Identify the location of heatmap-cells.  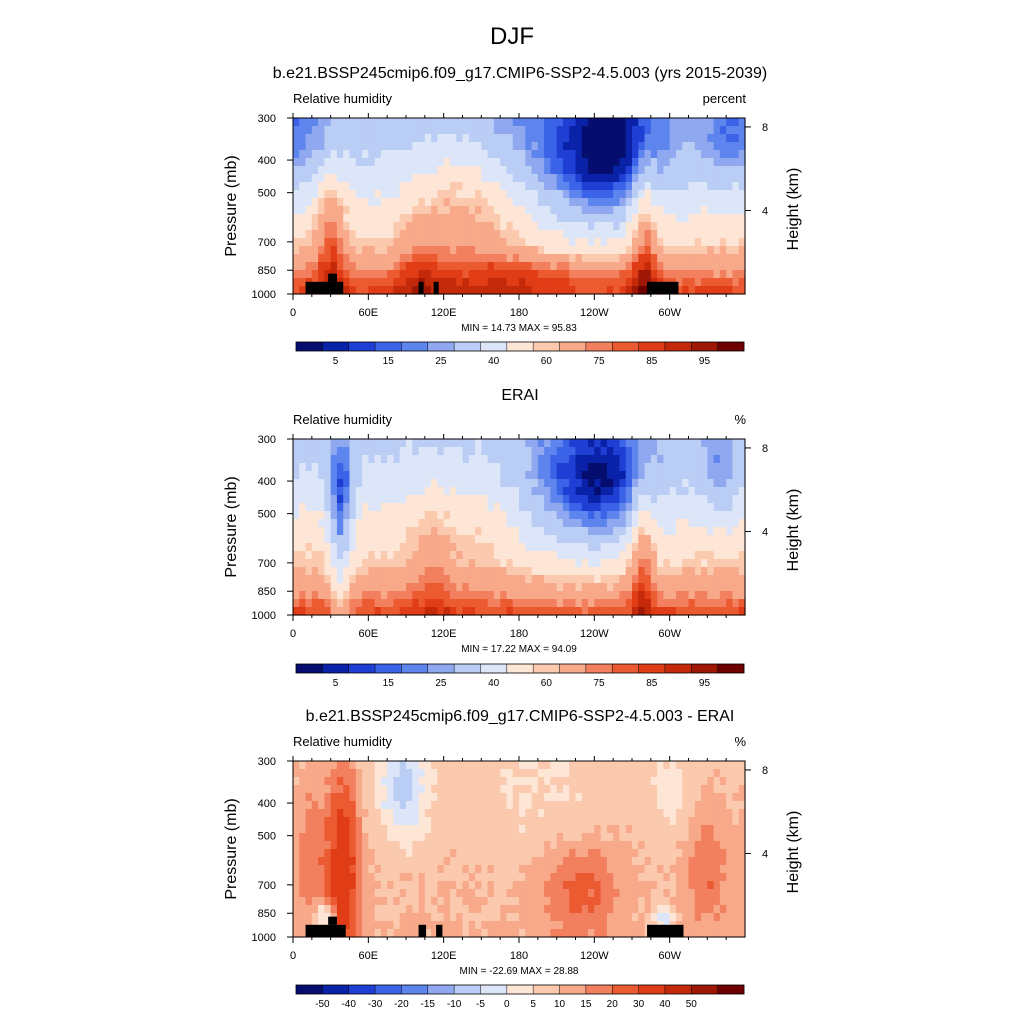
(519, 527).